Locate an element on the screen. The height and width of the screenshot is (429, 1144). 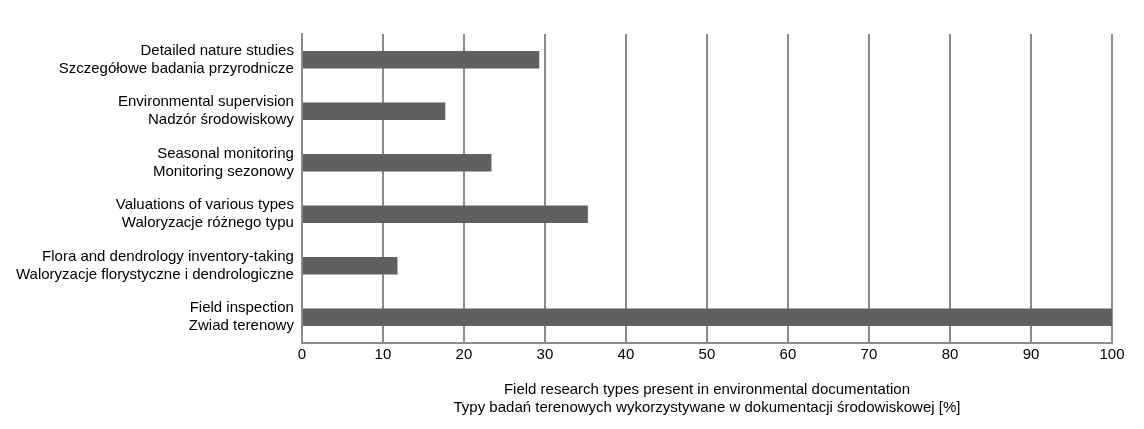
x-tick-label: 0 is located at coordinates (302, 354).